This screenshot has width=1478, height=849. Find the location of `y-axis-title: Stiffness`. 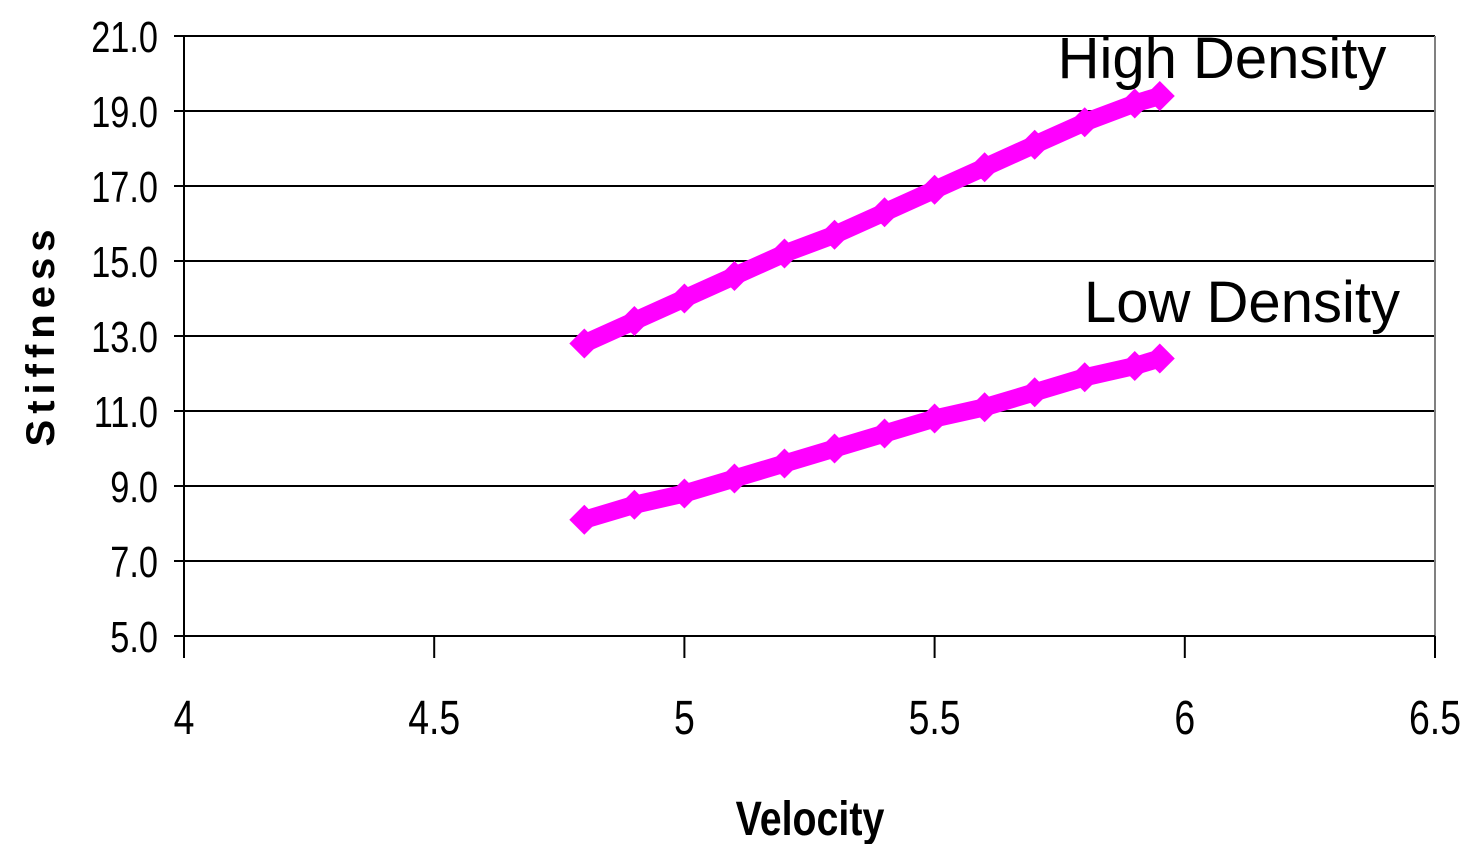

y-axis-title: Stiffness is located at coordinates (41, 335).